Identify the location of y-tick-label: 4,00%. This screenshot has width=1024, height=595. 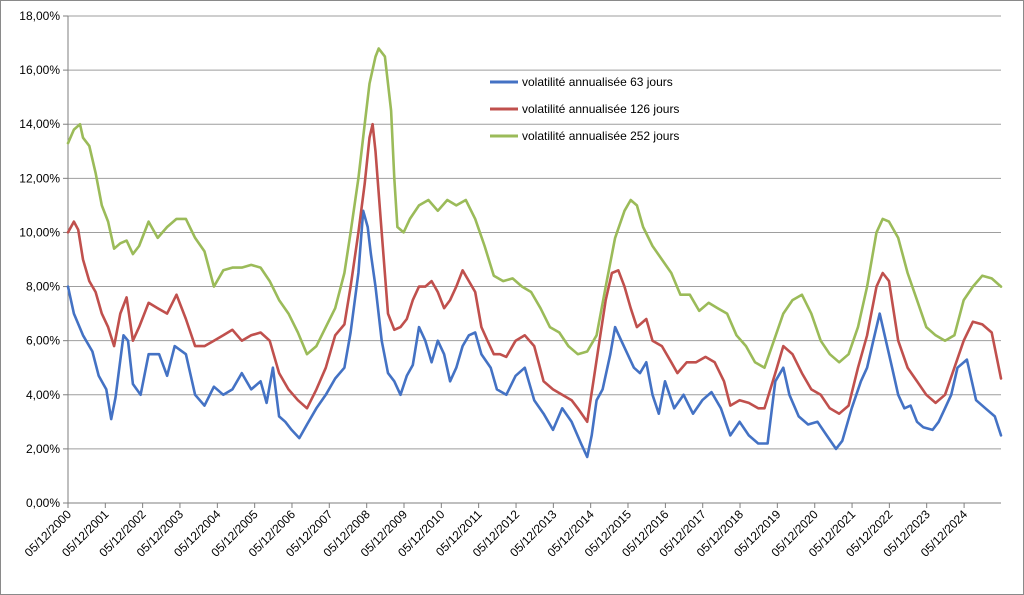
(43, 395).